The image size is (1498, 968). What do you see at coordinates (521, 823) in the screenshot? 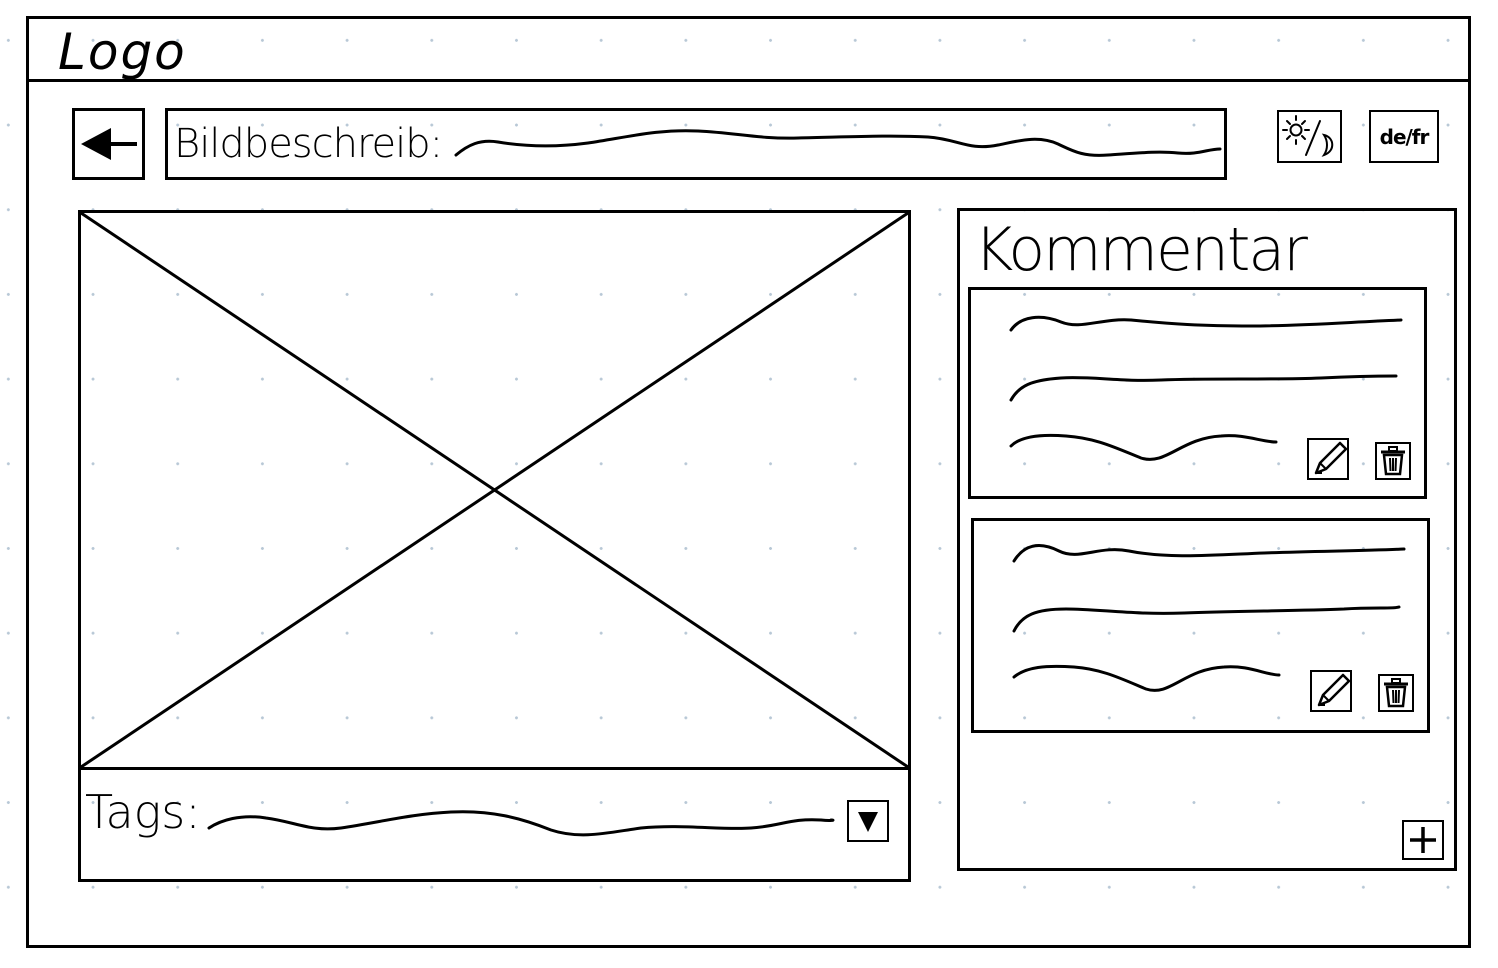
I see `tags-value` at bounding box center [521, 823].